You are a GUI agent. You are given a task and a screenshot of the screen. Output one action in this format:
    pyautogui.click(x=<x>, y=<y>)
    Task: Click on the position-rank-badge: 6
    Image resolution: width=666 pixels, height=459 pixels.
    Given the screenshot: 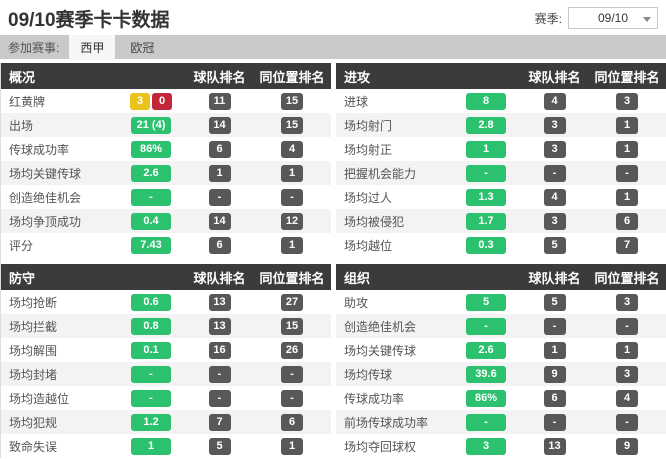 What is the action you would take?
    pyautogui.click(x=627, y=221)
    